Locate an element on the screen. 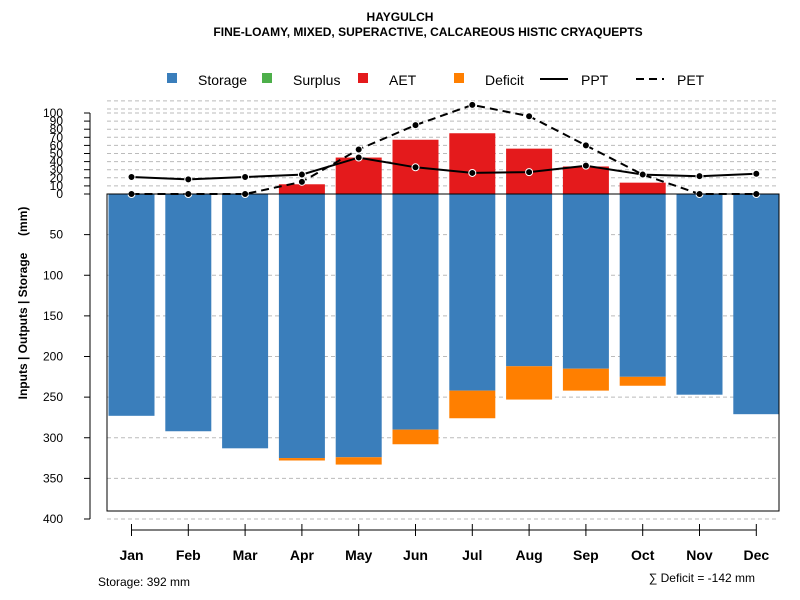 The height and width of the screenshot is (600, 800). ppt-point-apr is located at coordinates (301, 174).